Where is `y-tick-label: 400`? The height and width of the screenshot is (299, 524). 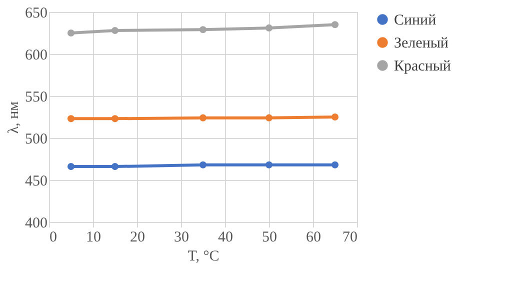
y-tick-label: 400 is located at coordinates (36, 224).